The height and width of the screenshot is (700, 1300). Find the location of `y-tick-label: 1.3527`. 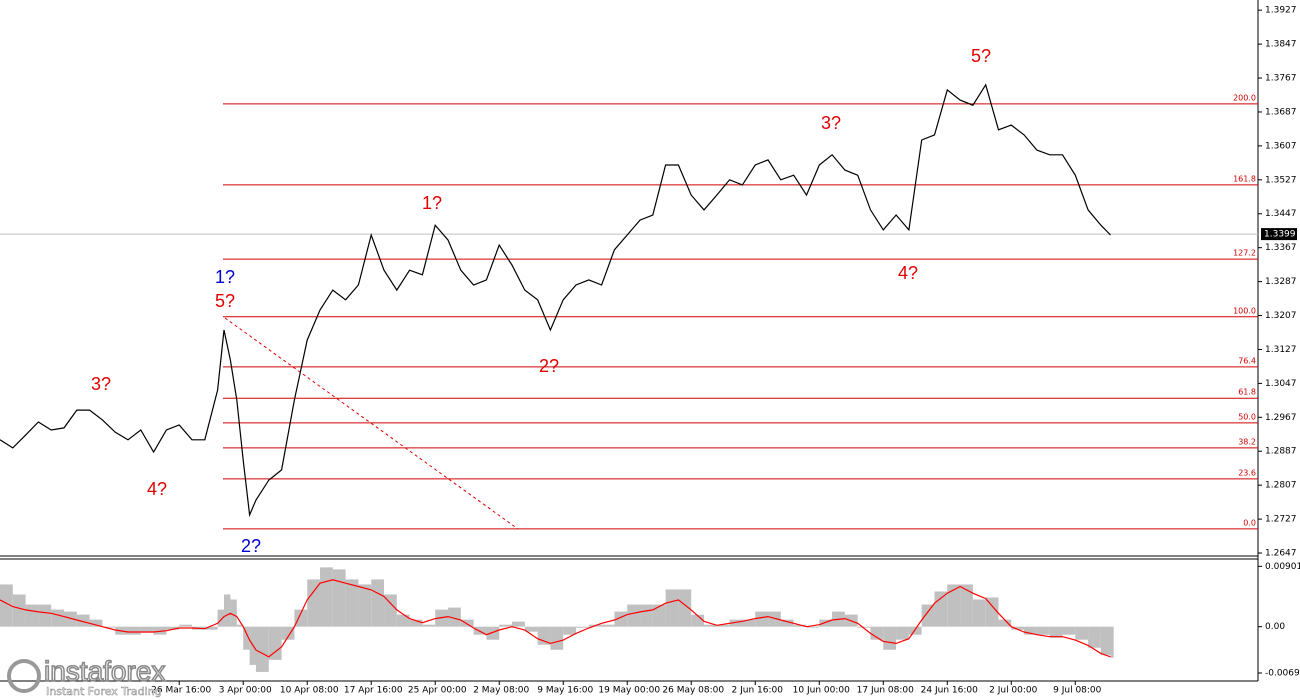

y-tick-label: 1.3527 is located at coordinates (1281, 180).